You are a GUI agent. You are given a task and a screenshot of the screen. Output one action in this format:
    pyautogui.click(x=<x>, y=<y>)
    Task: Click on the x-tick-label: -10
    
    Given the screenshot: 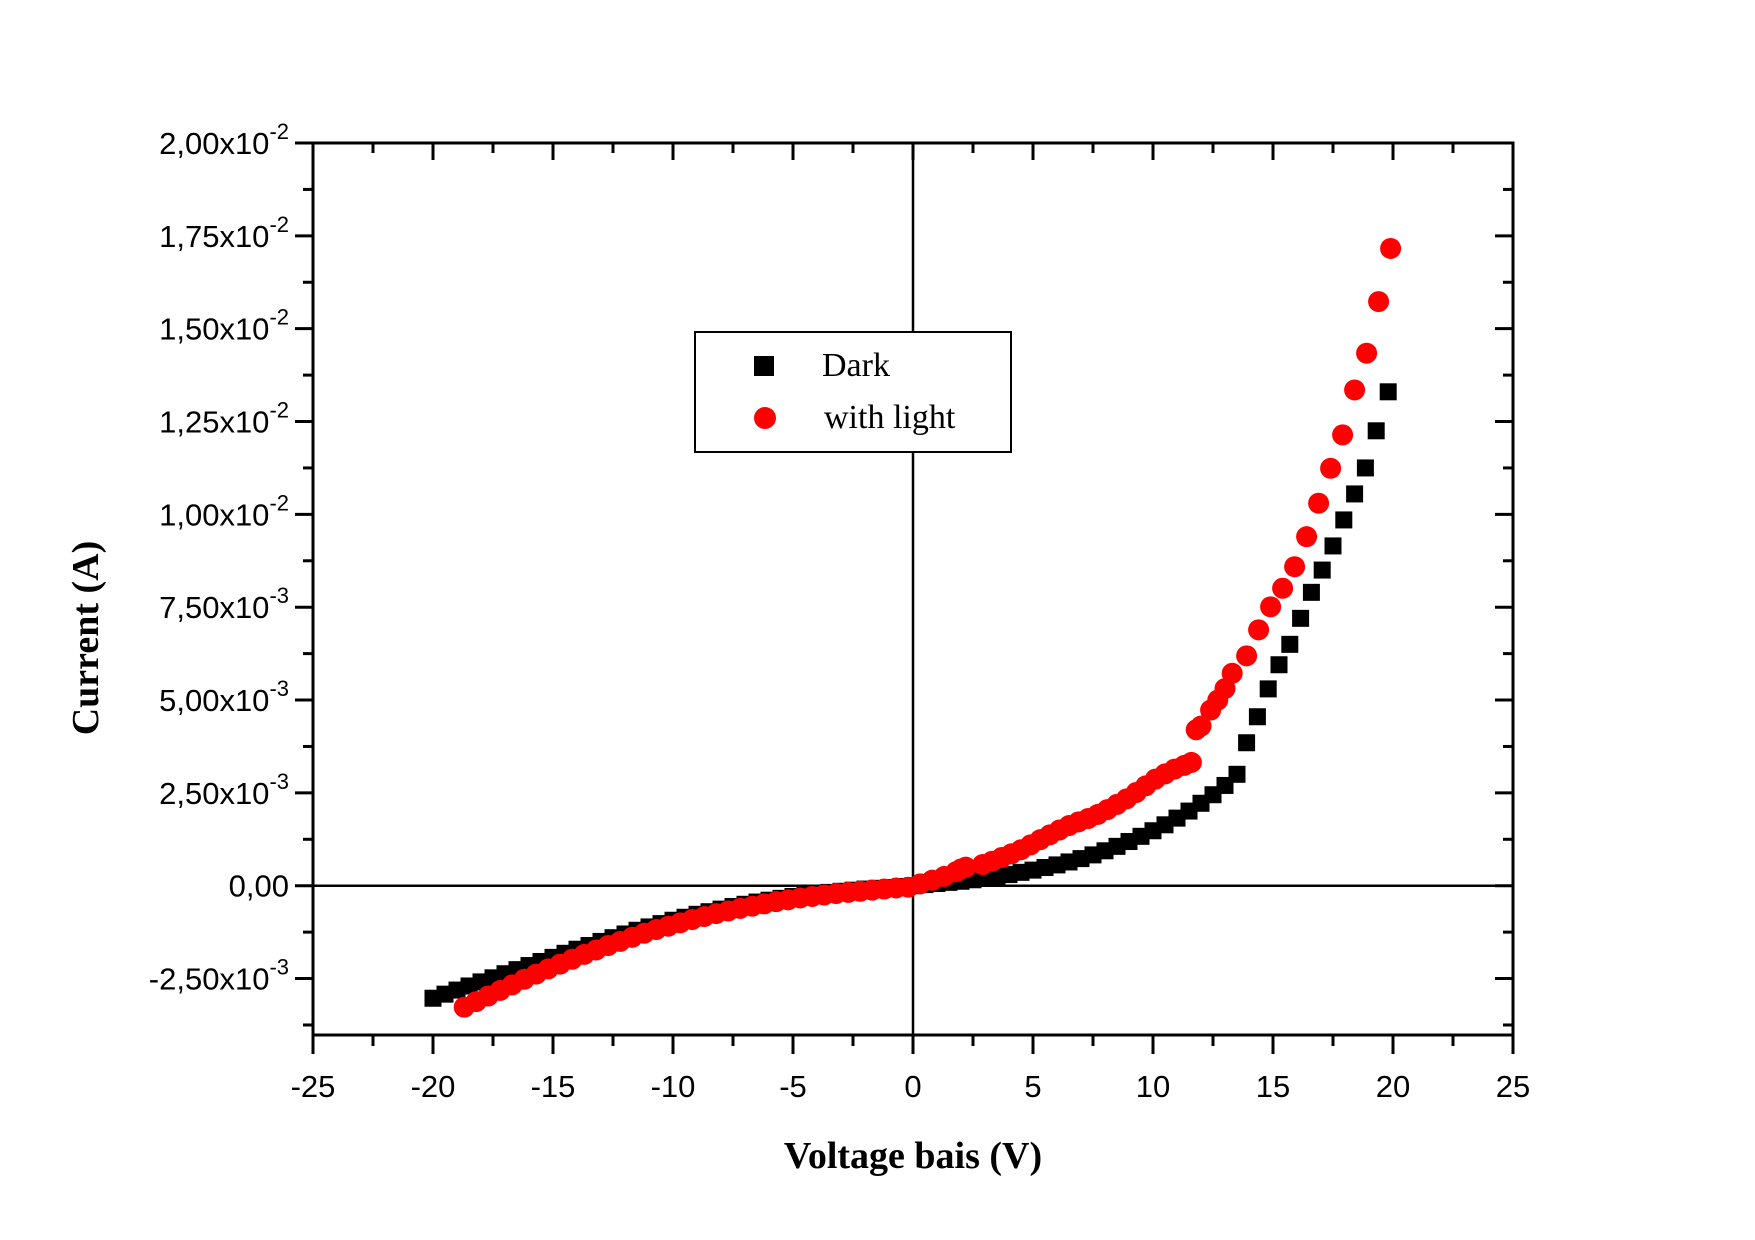 What is the action you would take?
    pyautogui.click(x=673, y=1086)
    